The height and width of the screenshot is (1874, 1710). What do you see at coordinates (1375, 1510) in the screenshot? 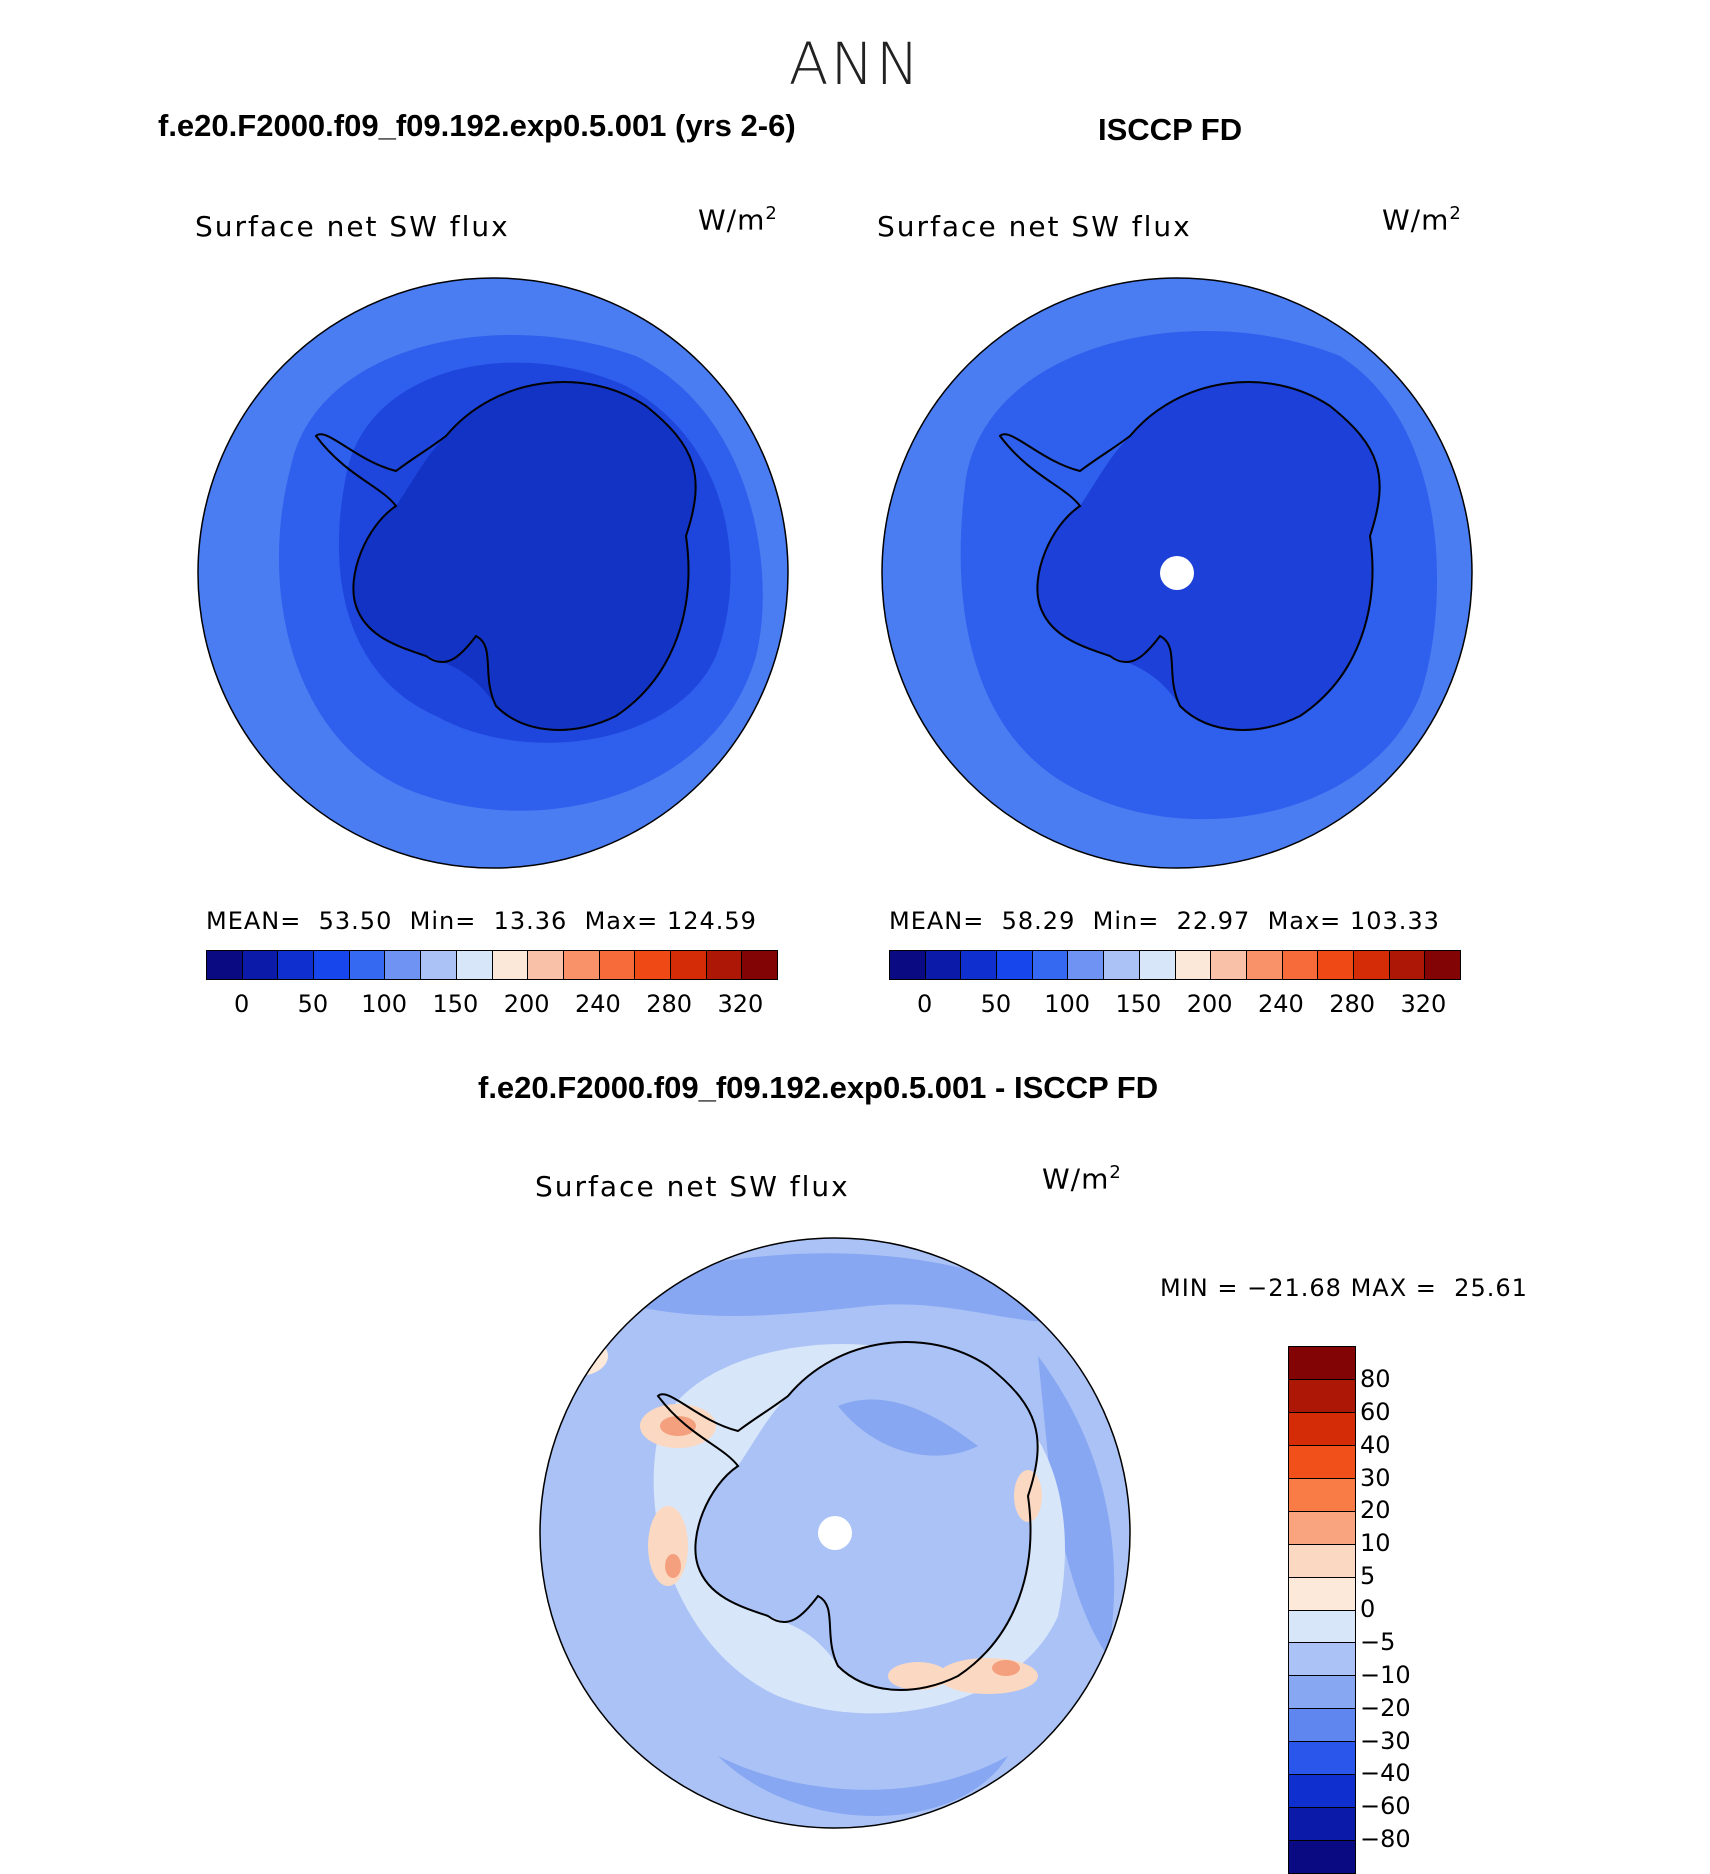
I see `colorbar-tick-label: 20` at bounding box center [1375, 1510].